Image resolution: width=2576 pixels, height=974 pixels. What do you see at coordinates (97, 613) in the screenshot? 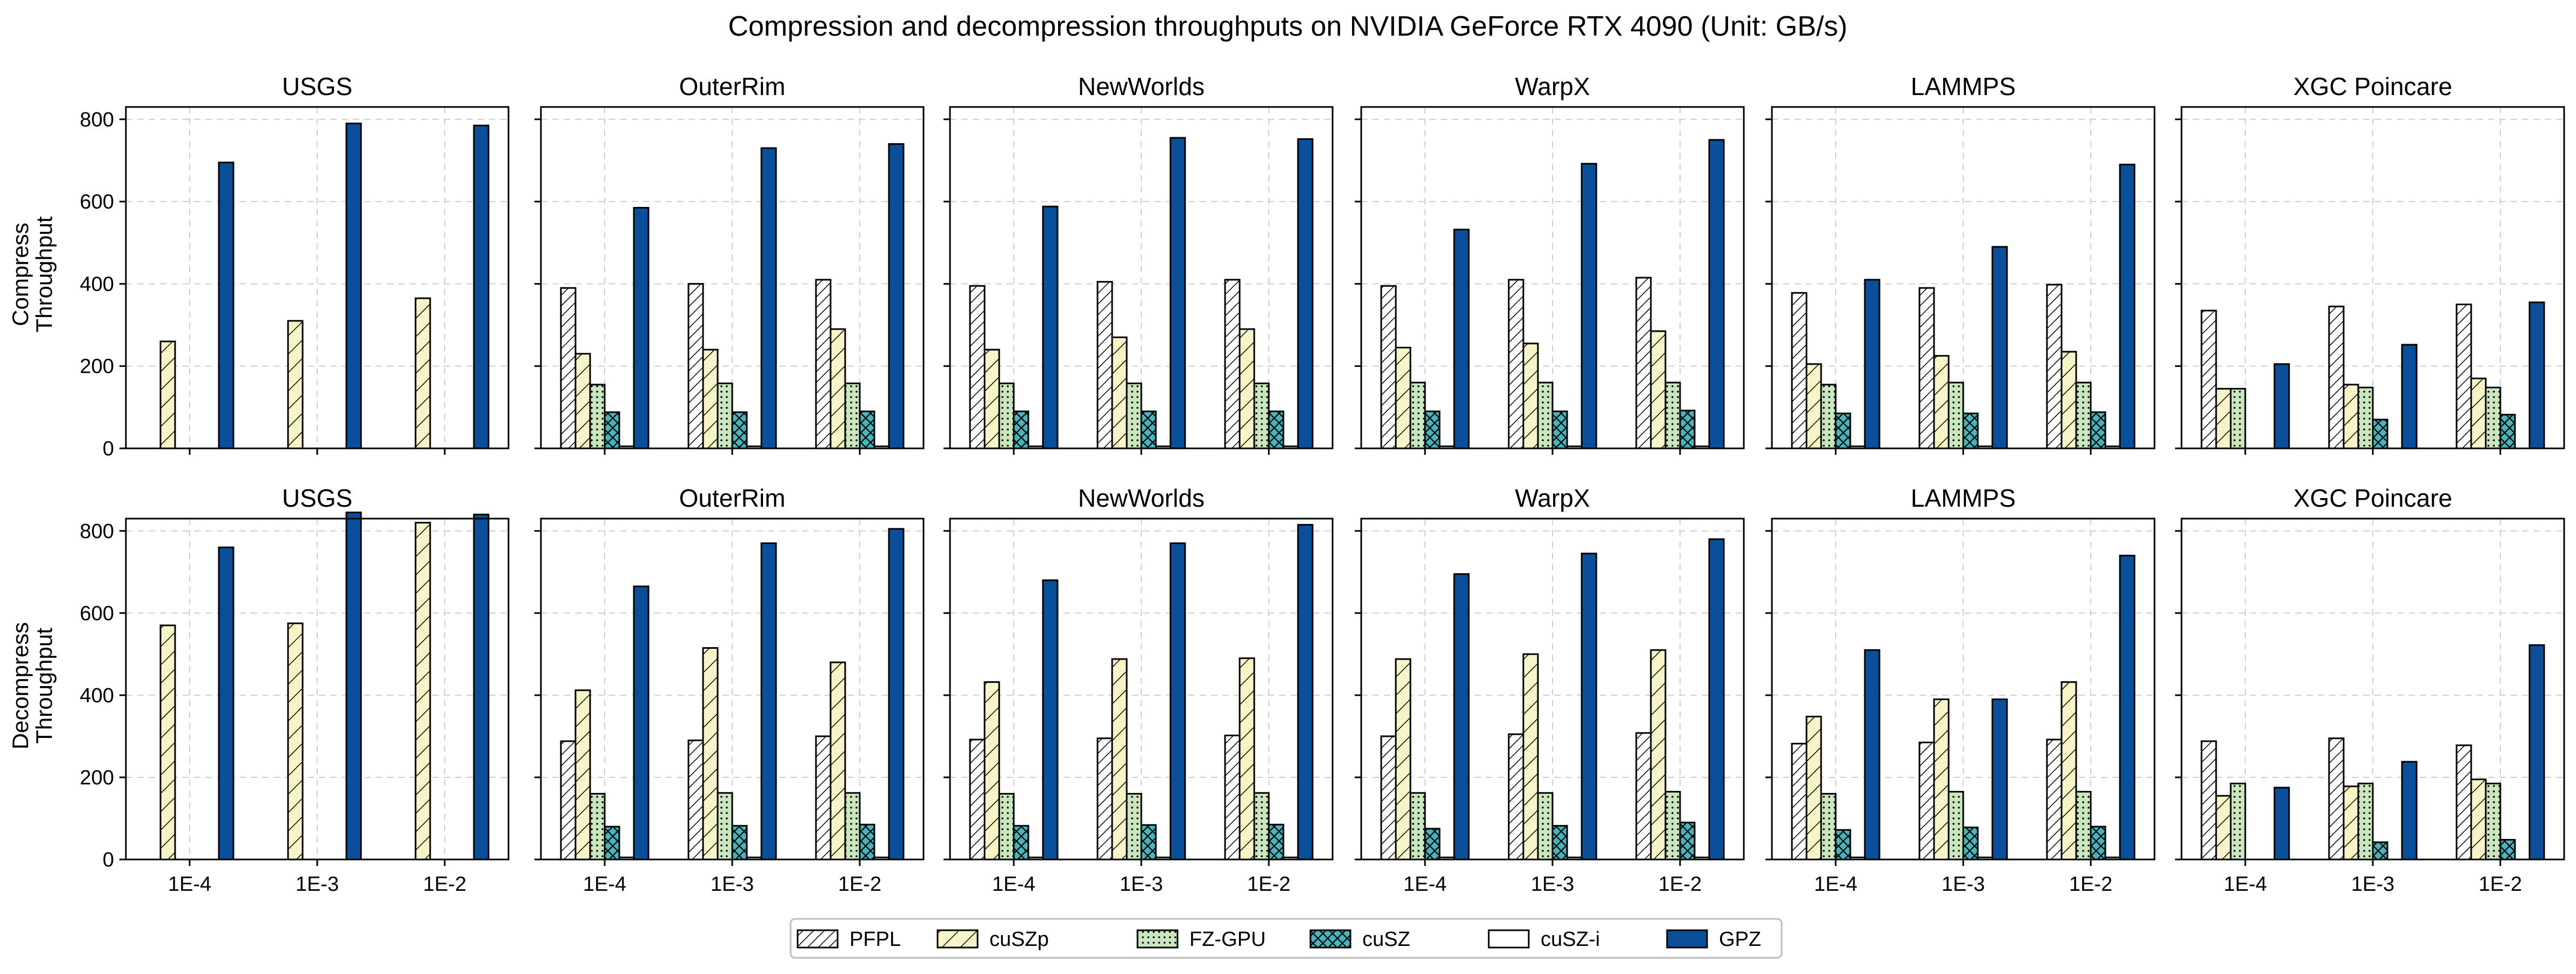
I see `y-tick-label: 600` at bounding box center [97, 613].